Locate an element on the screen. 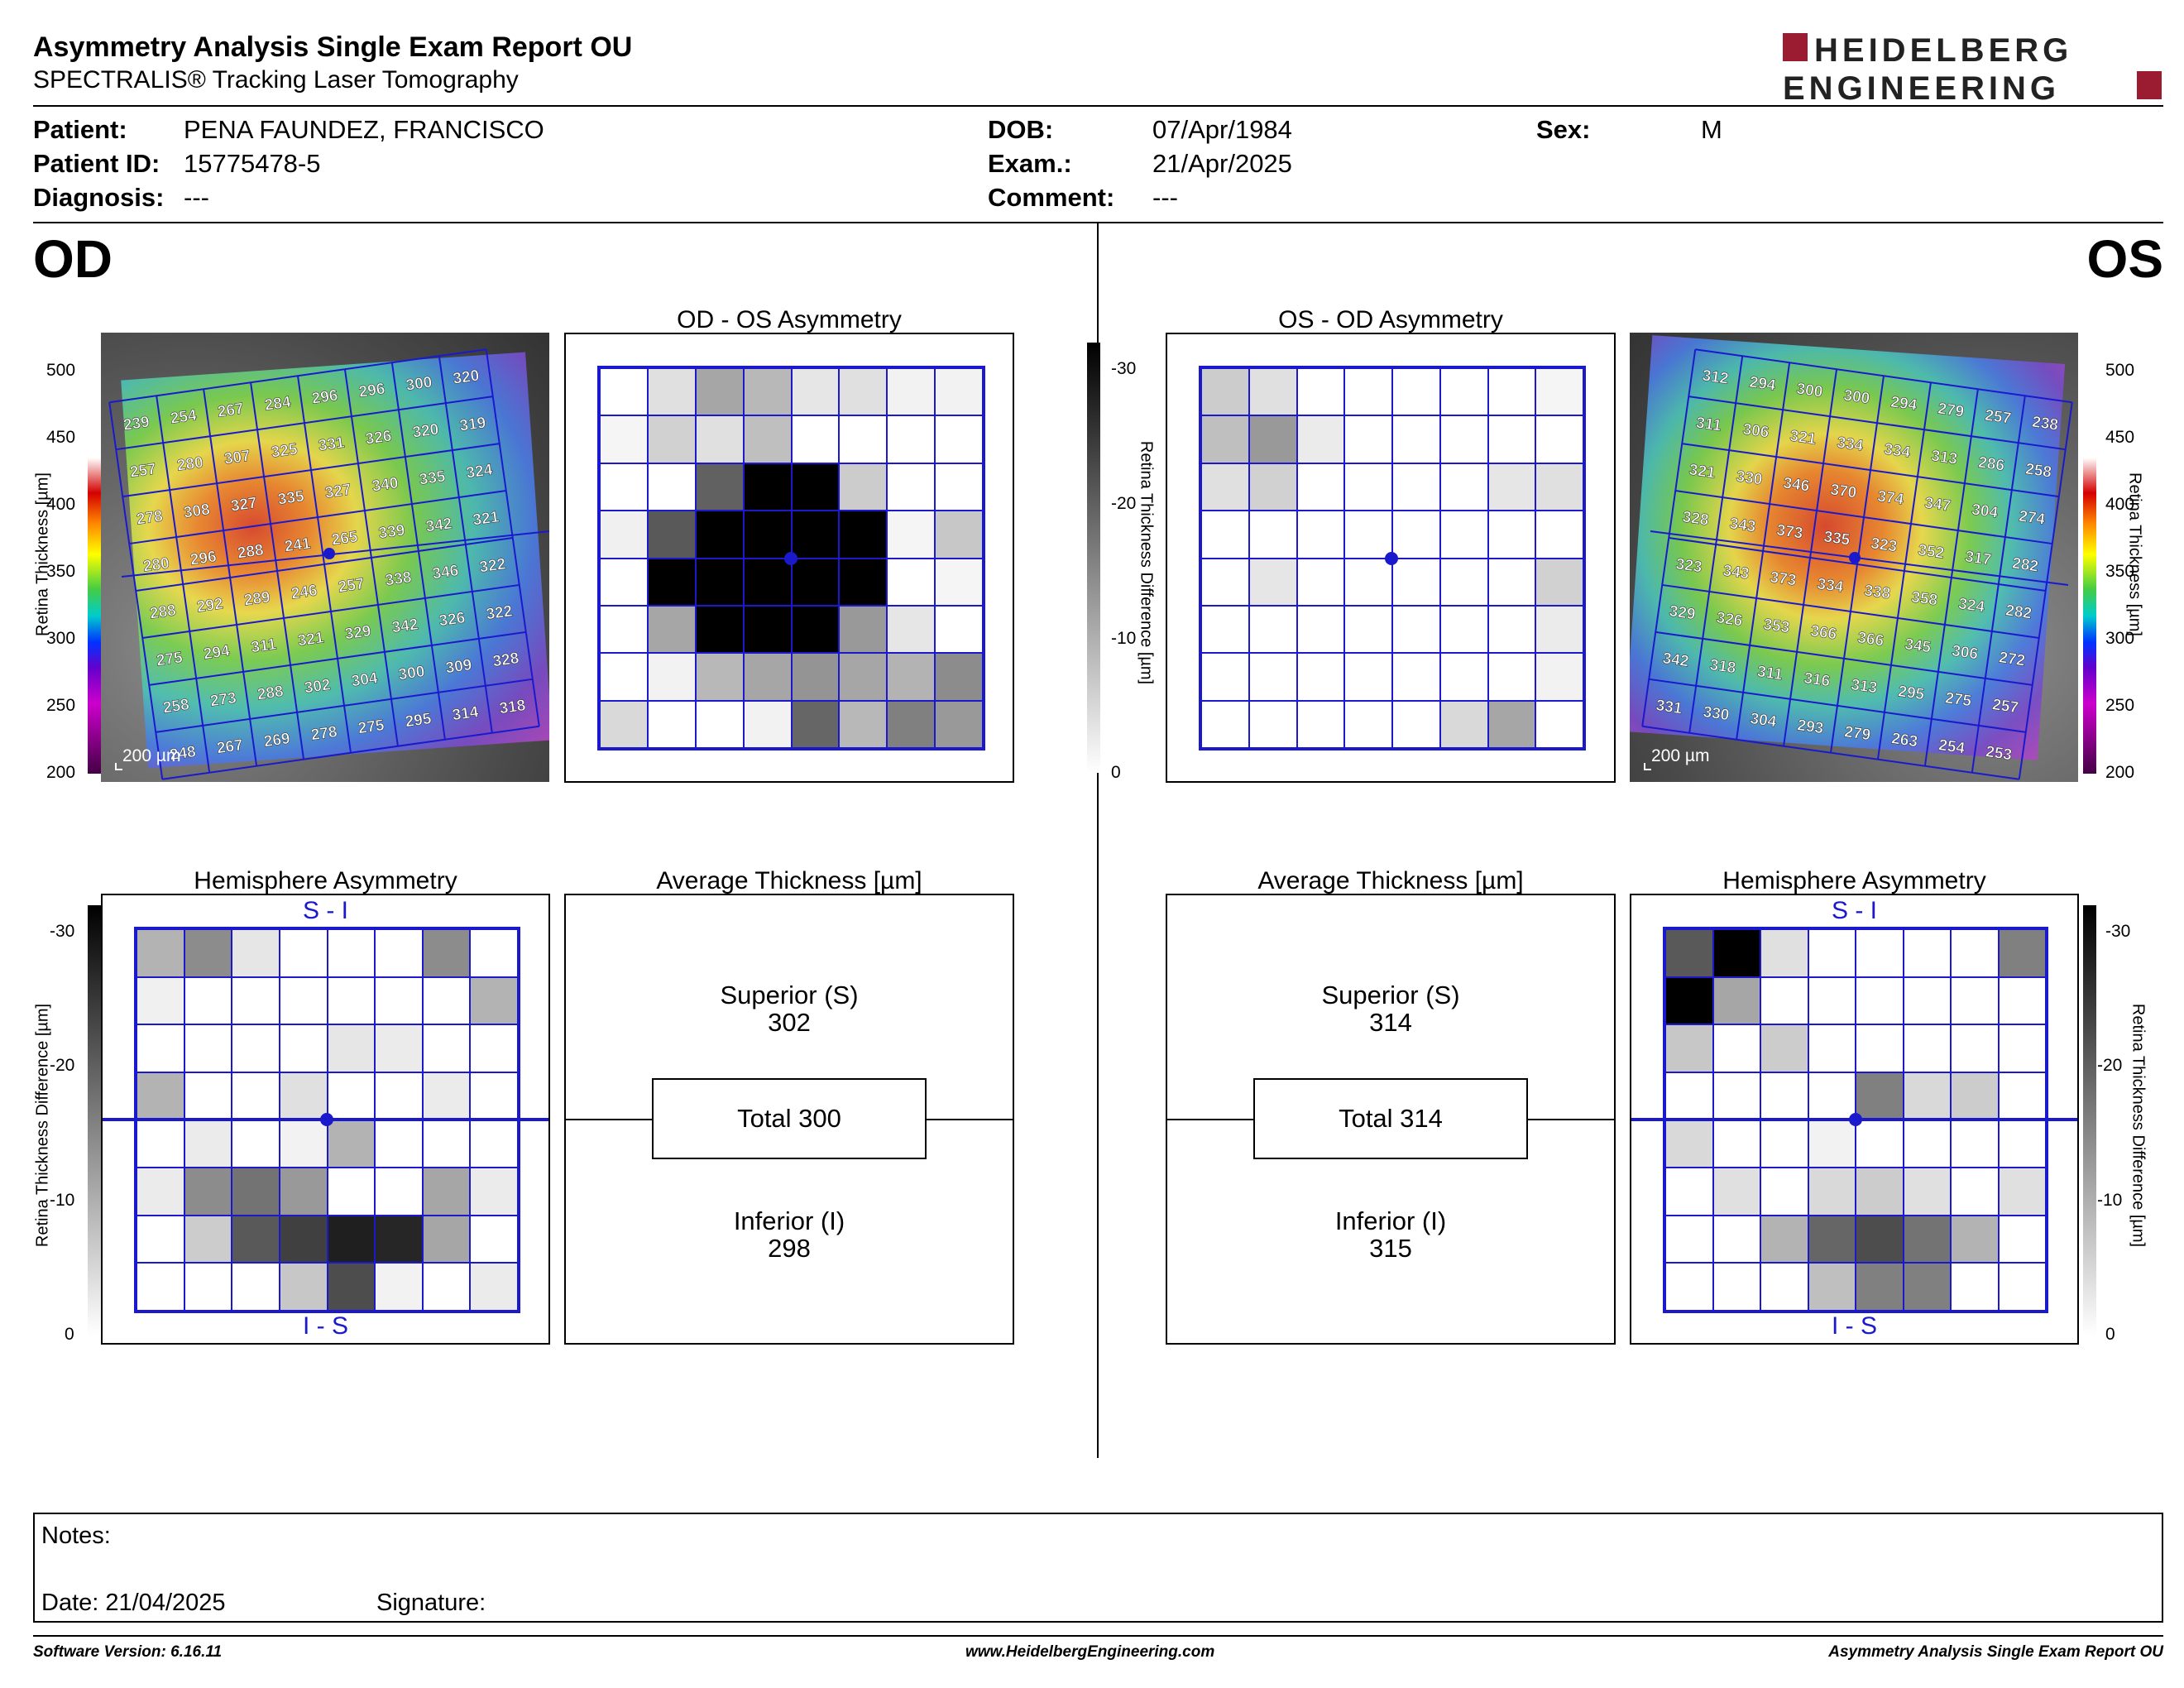 This screenshot has height=1688, width=2184. os-diff-colorbar is located at coordinates (2089, 1120).